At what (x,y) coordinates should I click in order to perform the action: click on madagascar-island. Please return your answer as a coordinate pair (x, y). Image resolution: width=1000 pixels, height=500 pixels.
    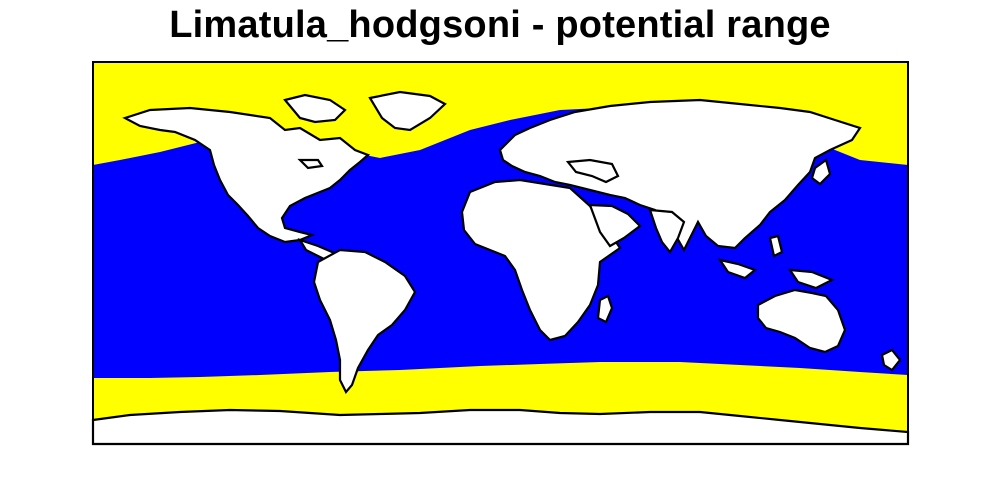
    Looking at the image, I should click on (605, 309).